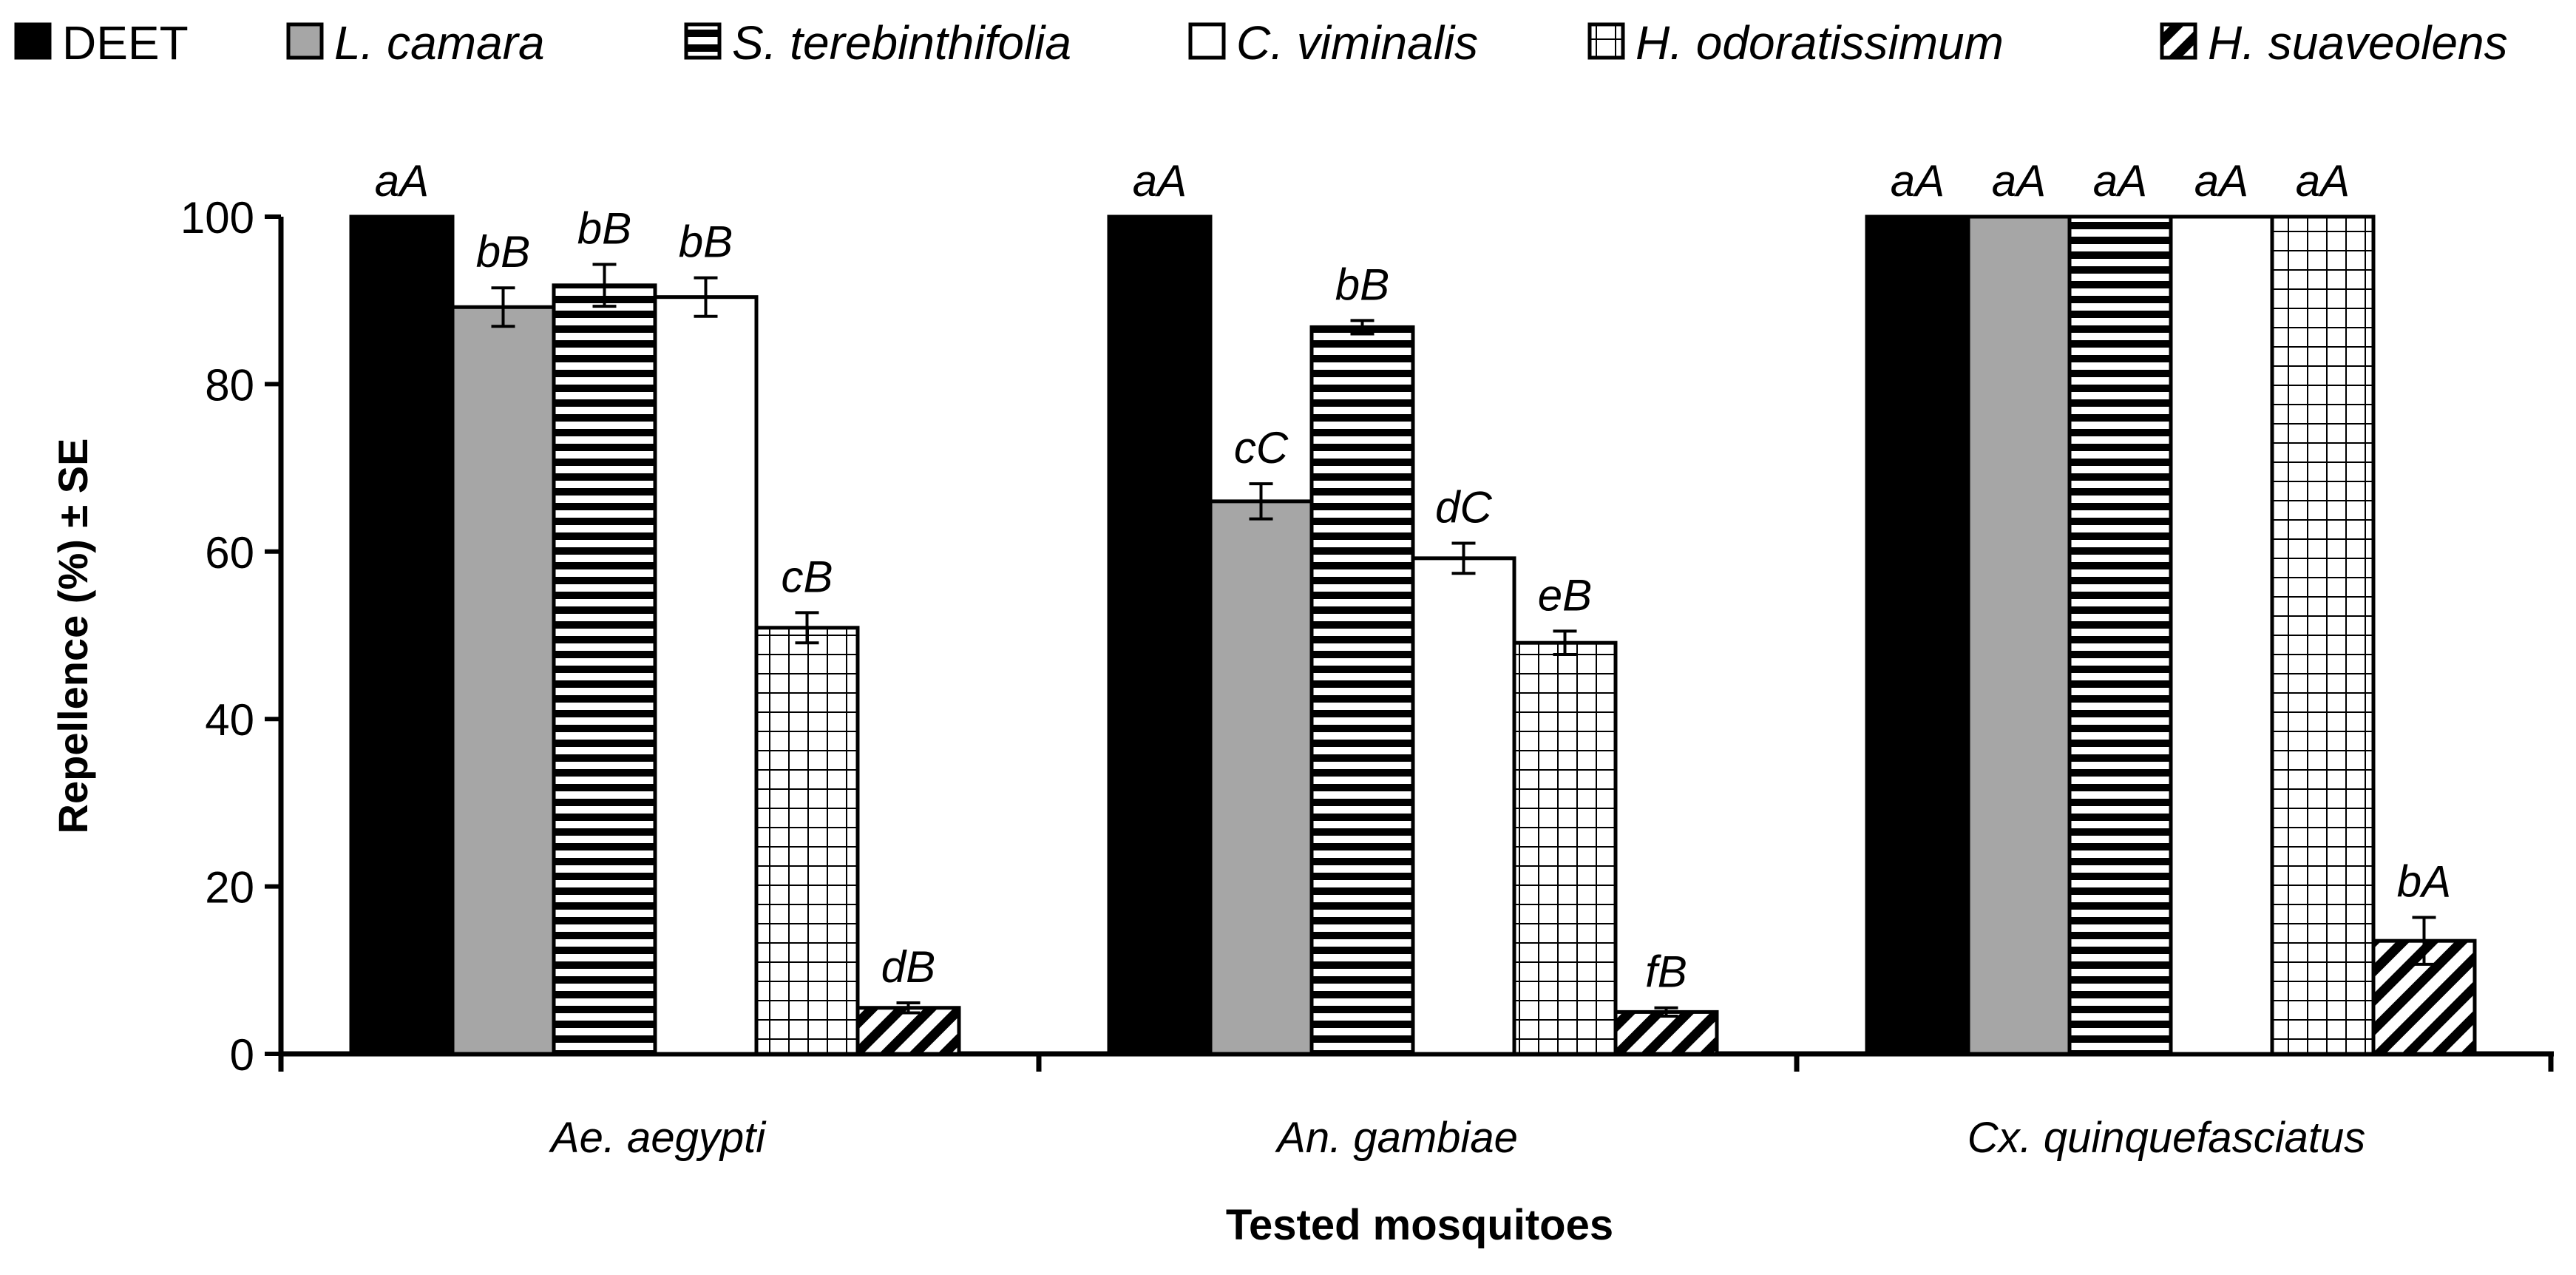  What do you see at coordinates (1357, 43) in the screenshot?
I see `legend-label-c-viminalis: C. viminalis` at bounding box center [1357, 43].